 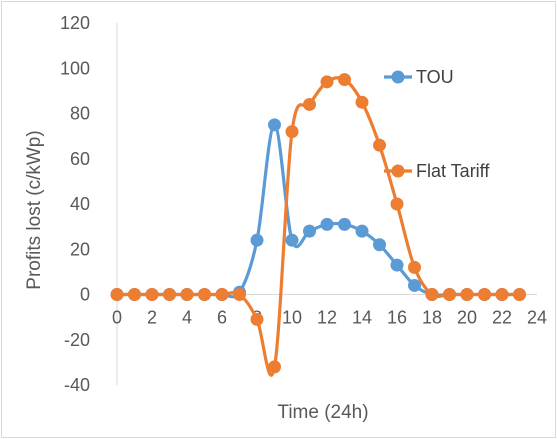 I want to click on legend-label: TOU, so click(x=435, y=77).